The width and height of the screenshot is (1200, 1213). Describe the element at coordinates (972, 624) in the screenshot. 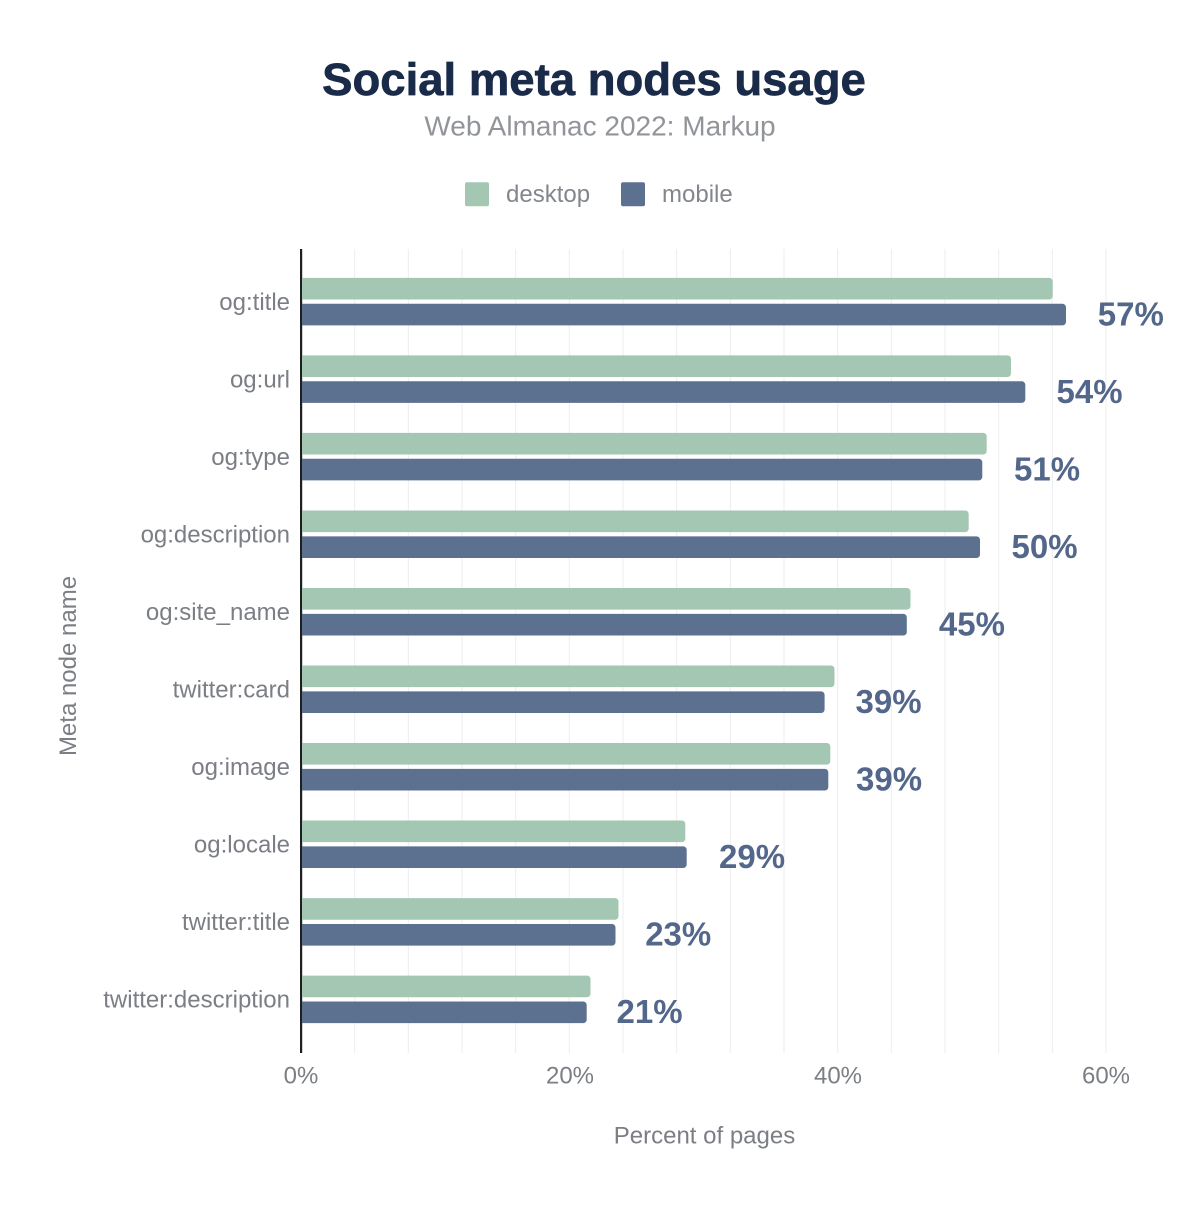

I see `svg-text: 45%` at that location.